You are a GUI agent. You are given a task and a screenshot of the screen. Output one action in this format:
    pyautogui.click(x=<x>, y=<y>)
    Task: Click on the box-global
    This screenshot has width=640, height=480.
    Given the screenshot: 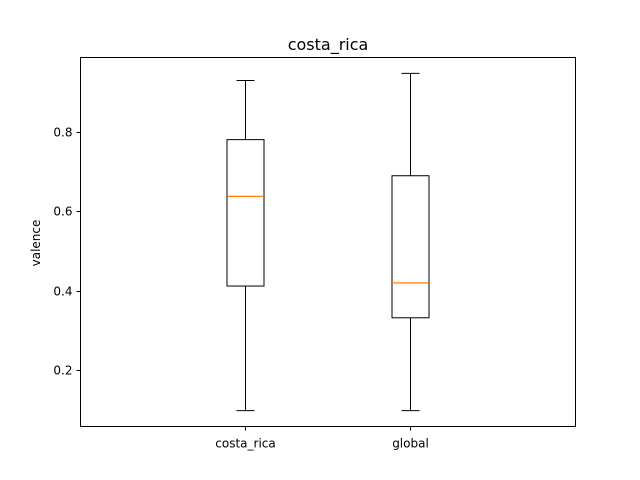 What is the action you would take?
    pyautogui.click(x=410, y=242)
    